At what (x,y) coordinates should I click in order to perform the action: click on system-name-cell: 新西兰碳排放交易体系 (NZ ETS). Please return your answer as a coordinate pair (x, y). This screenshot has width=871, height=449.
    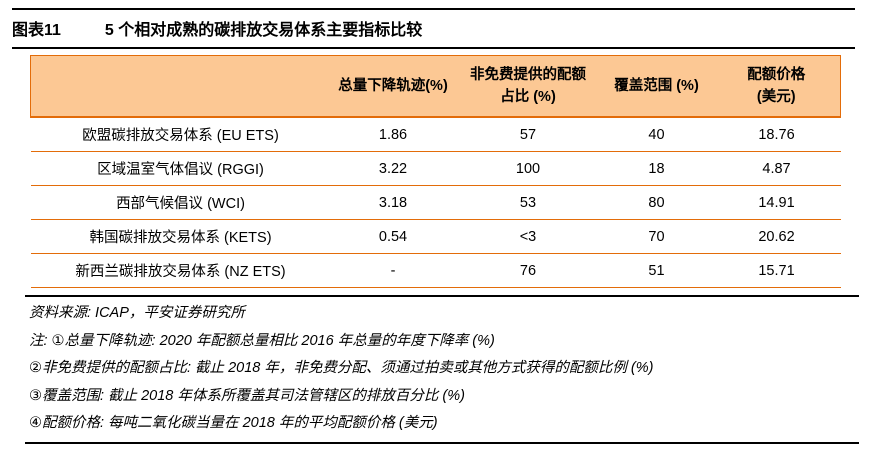
    Looking at the image, I should click on (180, 270).